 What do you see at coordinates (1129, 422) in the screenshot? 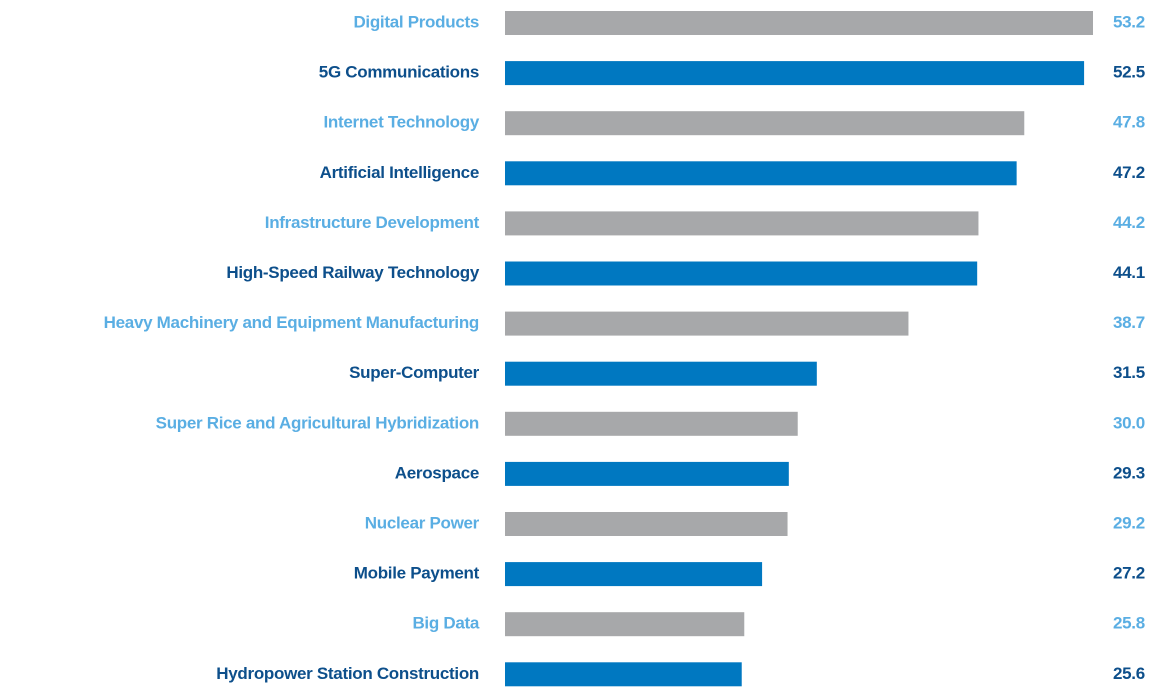
I see `value-label: 30.0` at bounding box center [1129, 422].